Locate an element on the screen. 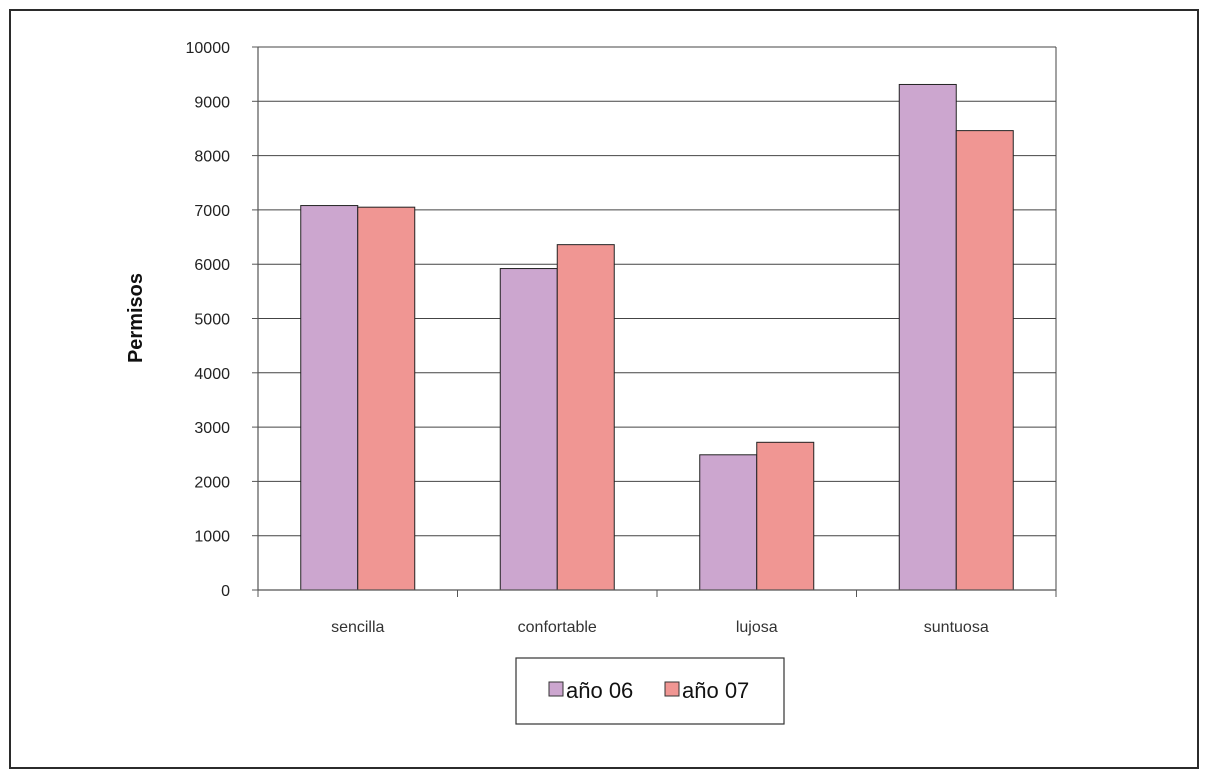 This screenshot has width=1207, height=769. y-tick-label-7000: 7000 is located at coordinates (212, 211).